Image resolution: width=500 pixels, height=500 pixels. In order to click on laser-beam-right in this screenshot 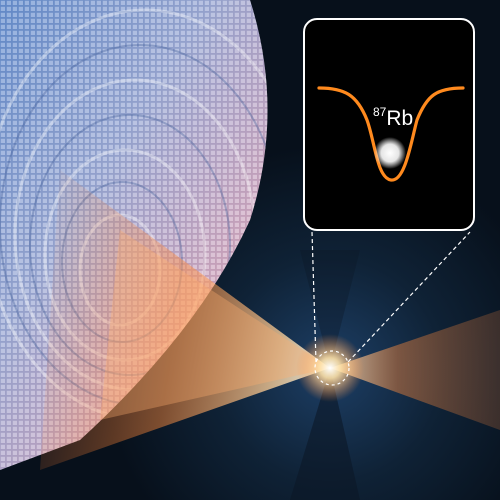, I will do `click(415, 370)`.